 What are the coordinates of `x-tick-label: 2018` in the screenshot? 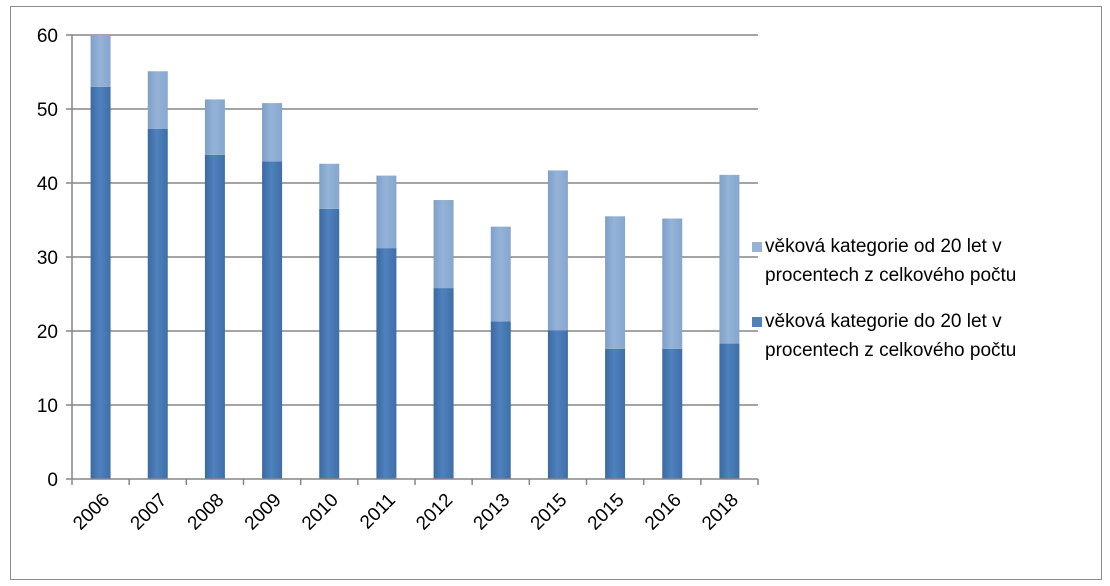 It's located at (720, 512).